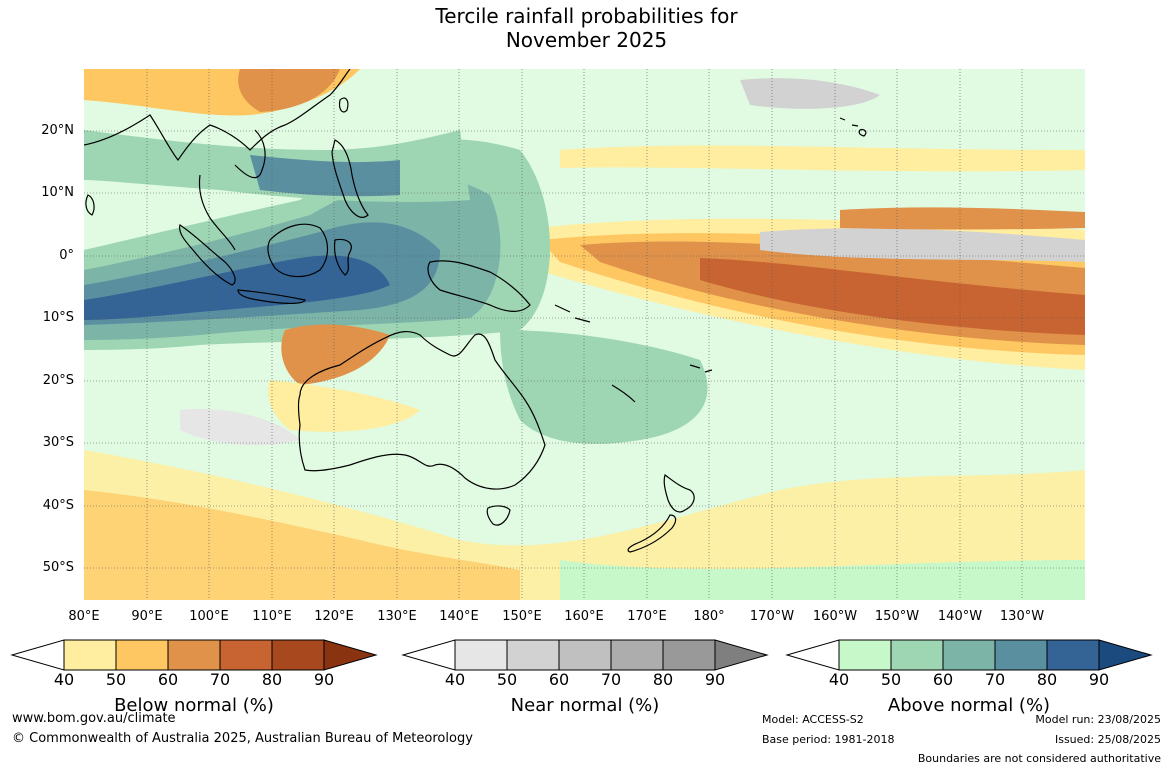 This screenshot has height=770, width=1173. I want to click on borneo-coastline, so click(298, 250).